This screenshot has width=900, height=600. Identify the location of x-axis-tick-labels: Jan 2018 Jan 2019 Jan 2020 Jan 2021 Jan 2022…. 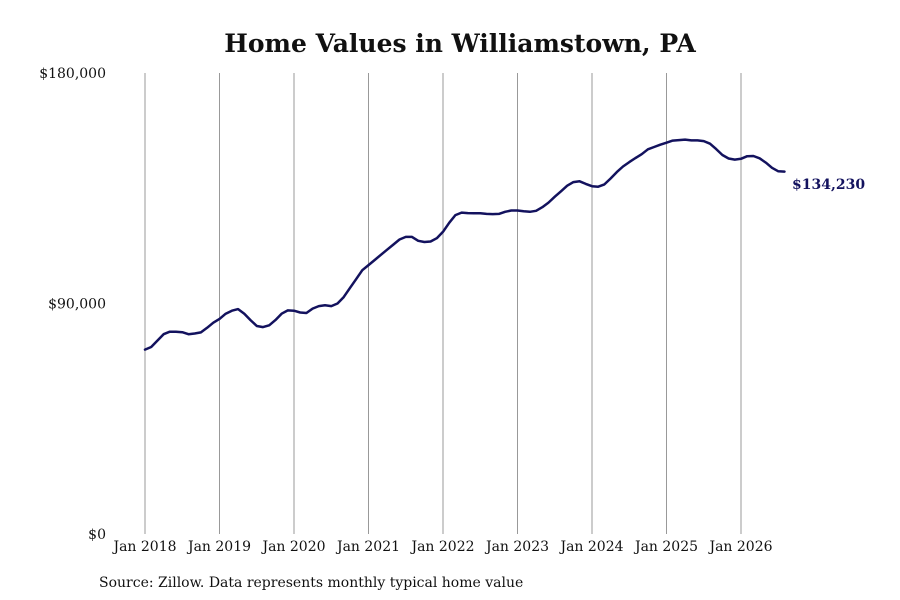
(441, 547).